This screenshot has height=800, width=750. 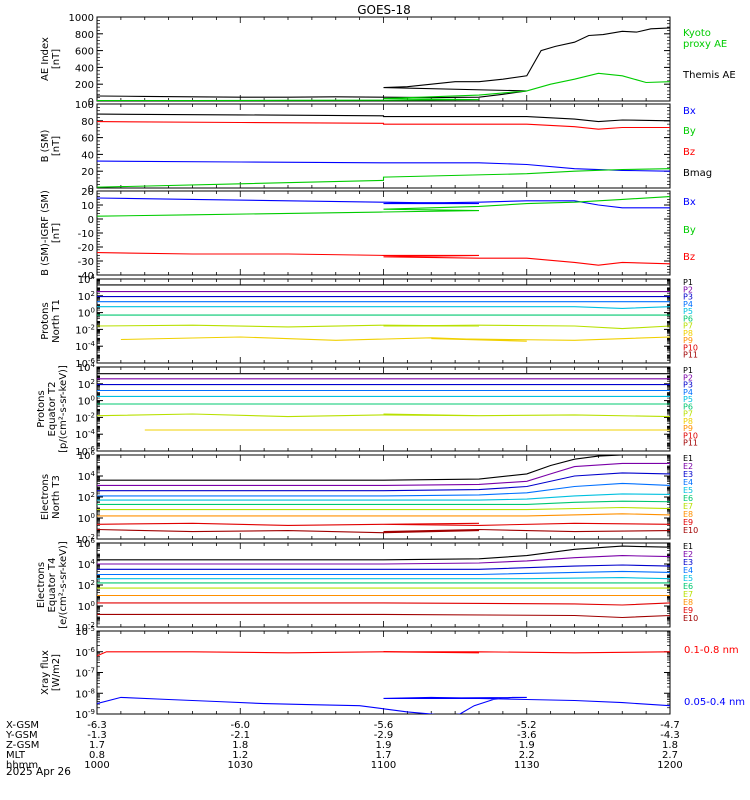 I want to click on ephemeris-value: -3.6, so click(x=527, y=735).